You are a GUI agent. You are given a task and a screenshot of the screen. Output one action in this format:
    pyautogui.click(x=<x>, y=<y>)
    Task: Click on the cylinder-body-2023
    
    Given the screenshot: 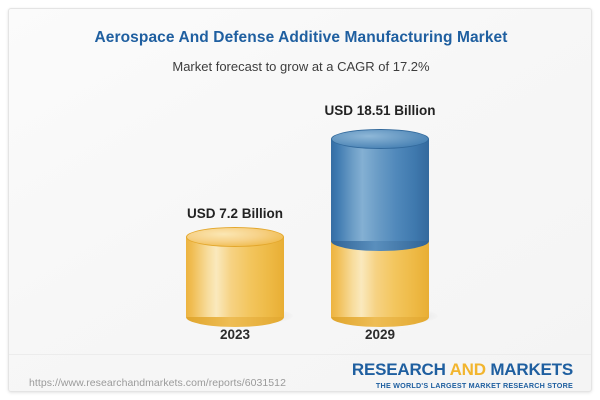 What is the action you would take?
    pyautogui.click(x=235, y=277)
    